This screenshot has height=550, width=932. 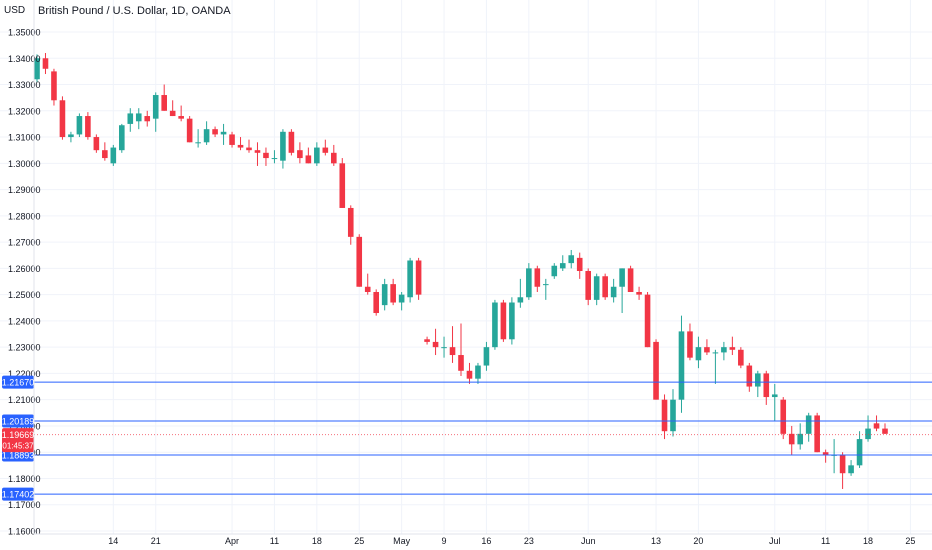 I want to click on level-label-bg, so click(x=18, y=494).